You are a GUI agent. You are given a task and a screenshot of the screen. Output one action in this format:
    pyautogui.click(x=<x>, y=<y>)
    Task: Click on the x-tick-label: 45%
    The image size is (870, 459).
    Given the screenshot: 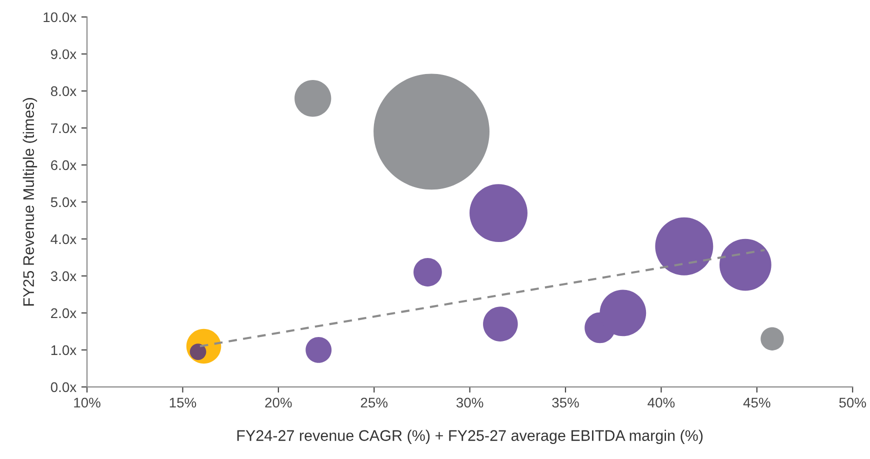 What is the action you would take?
    pyautogui.click(x=756, y=403)
    